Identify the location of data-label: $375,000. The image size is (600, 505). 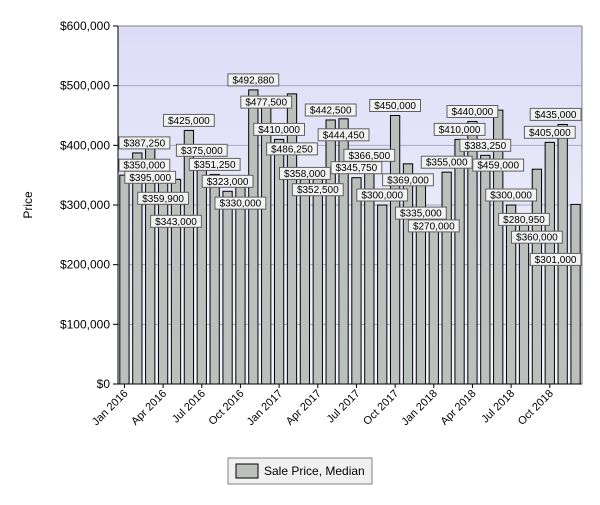
(202, 151).